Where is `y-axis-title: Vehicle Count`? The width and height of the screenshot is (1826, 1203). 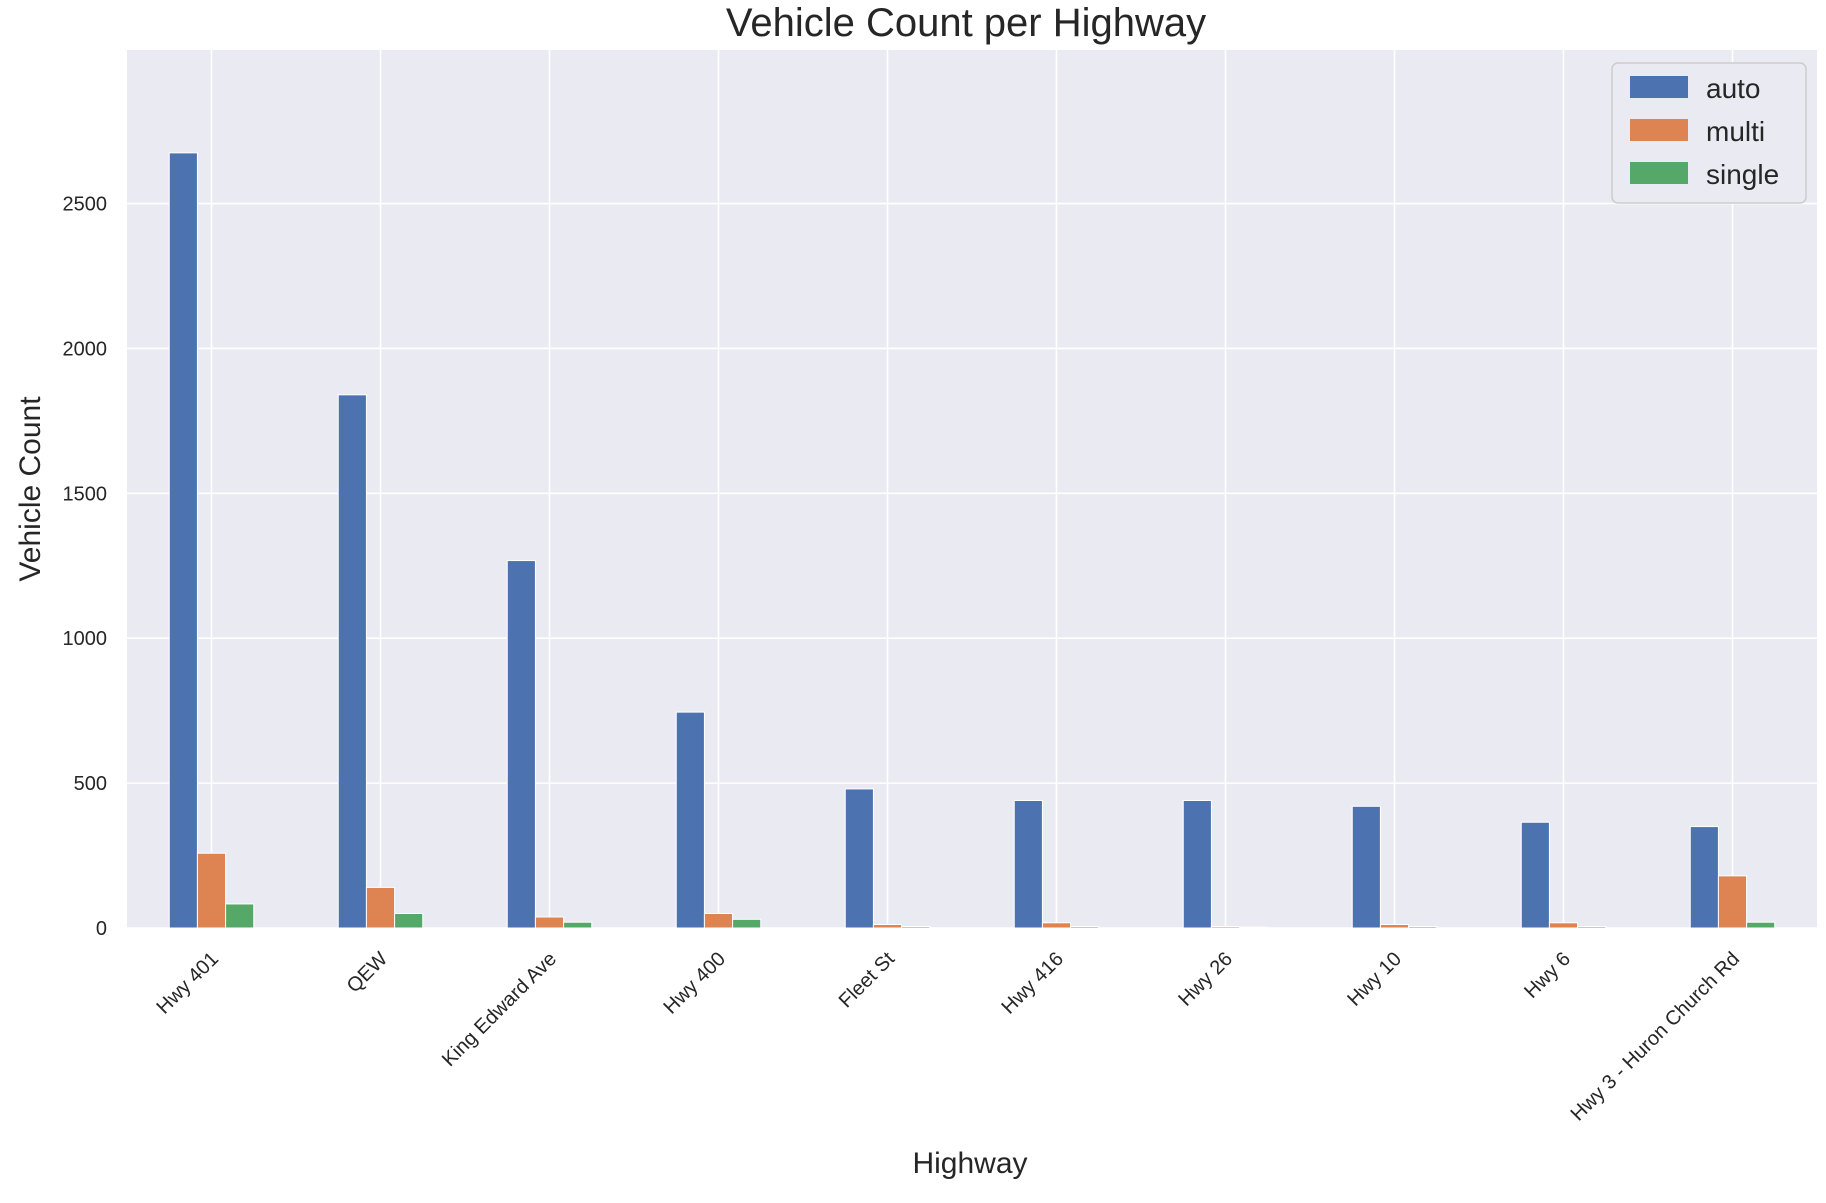 y-axis-title: Vehicle Count is located at coordinates (30, 489).